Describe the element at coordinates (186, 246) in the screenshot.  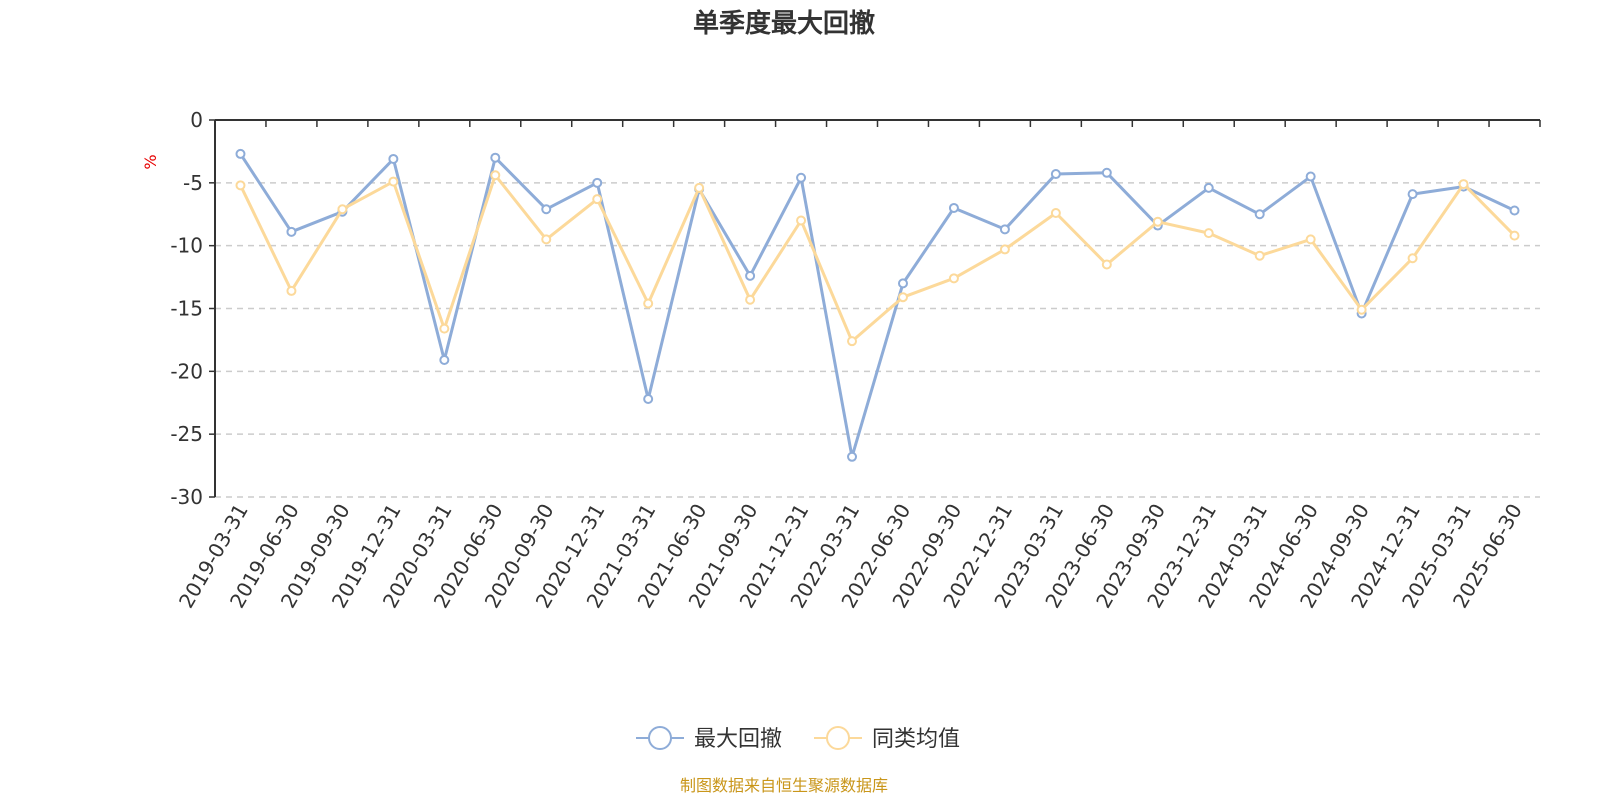
I see `y-tick-label: -10` at that location.